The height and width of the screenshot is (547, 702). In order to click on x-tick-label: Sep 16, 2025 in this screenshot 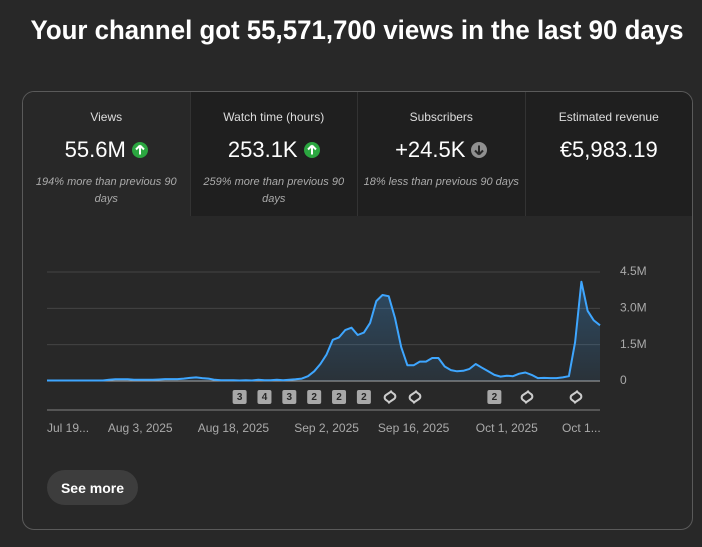, I will do `click(414, 428)`.